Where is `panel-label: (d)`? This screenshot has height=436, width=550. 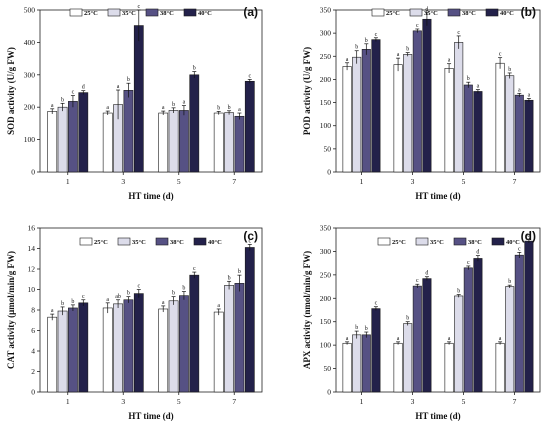 panel-label: (d) is located at coordinates (528, 236).